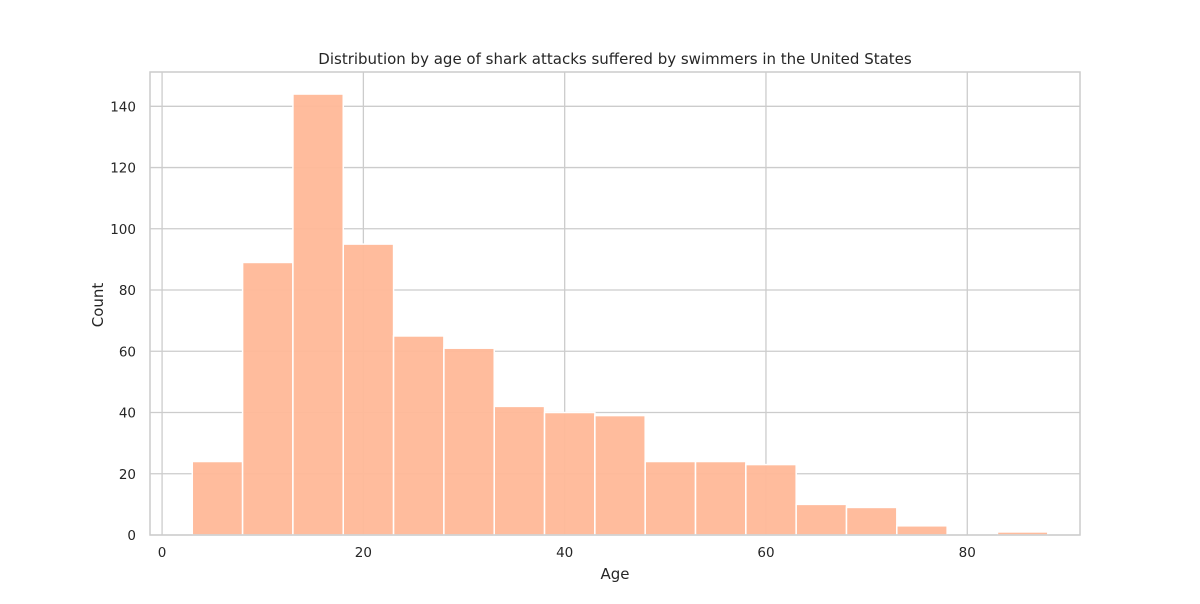  What do you see at coordinates (127, 291) in the screenshot?
I see `y-tick-label: 80` at bounding box center [127, 291].